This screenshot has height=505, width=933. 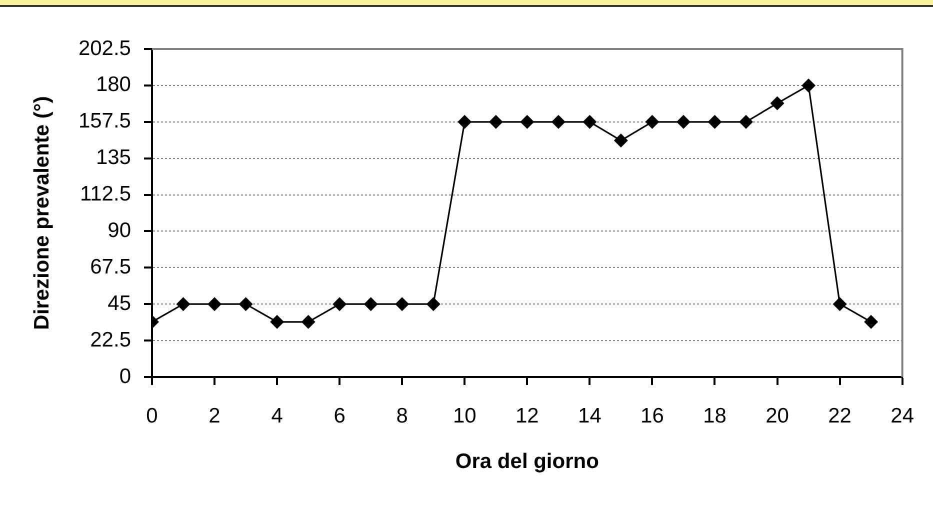 I want to click on x-tick-label: 2, so click(x=214, y=416).